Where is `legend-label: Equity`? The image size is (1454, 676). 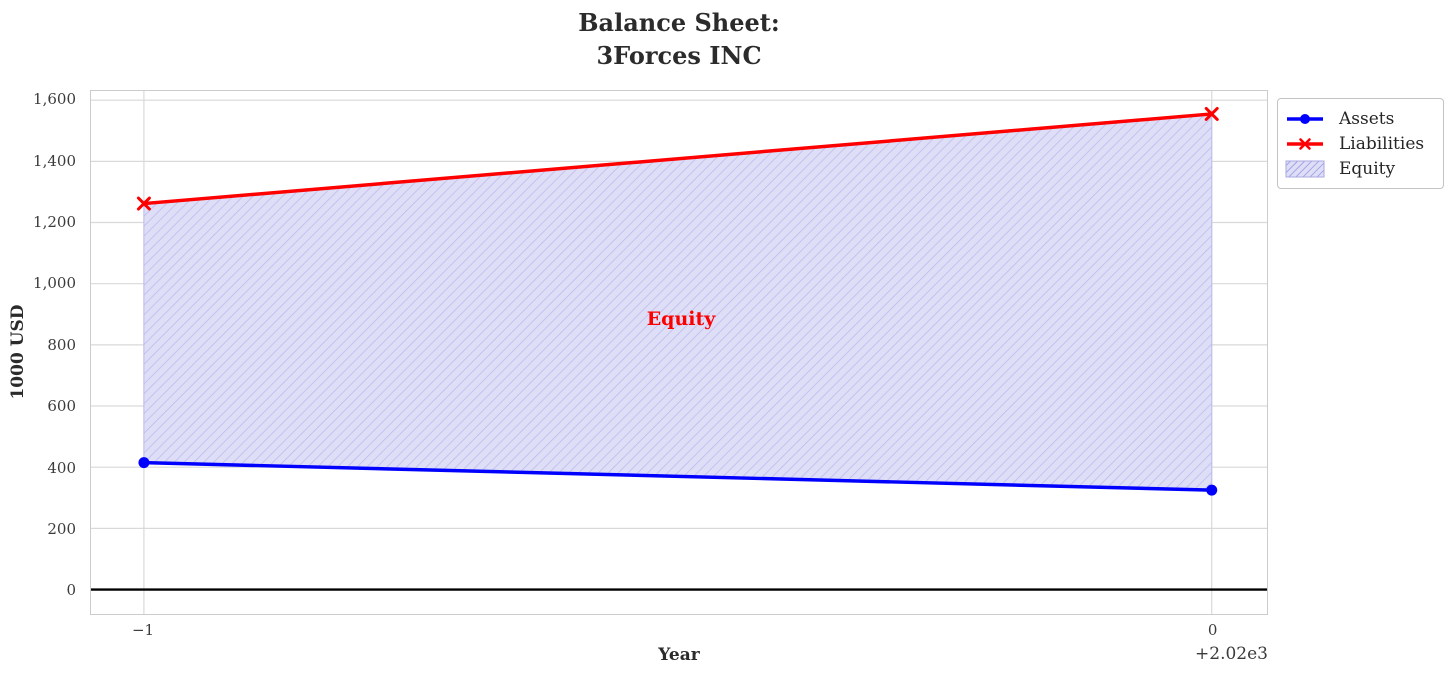 legend-label: Equity is located at coordinates (1367, 168).